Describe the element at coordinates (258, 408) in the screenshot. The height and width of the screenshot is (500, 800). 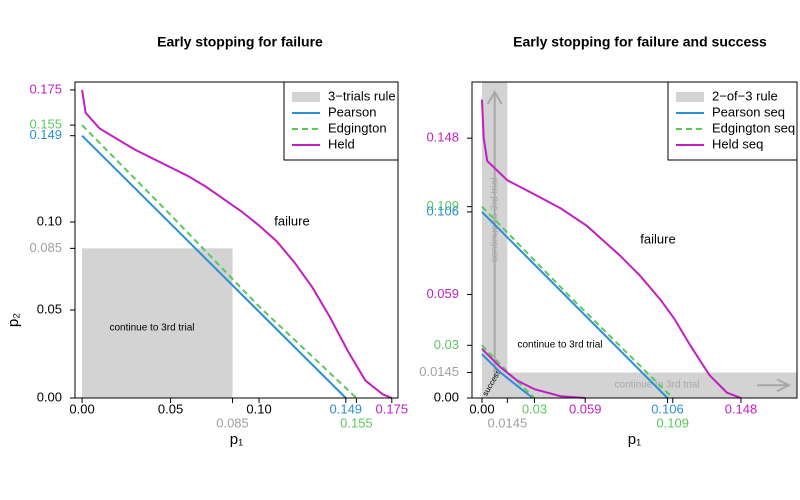
I see `x-tick-label: 0.10` at that location.